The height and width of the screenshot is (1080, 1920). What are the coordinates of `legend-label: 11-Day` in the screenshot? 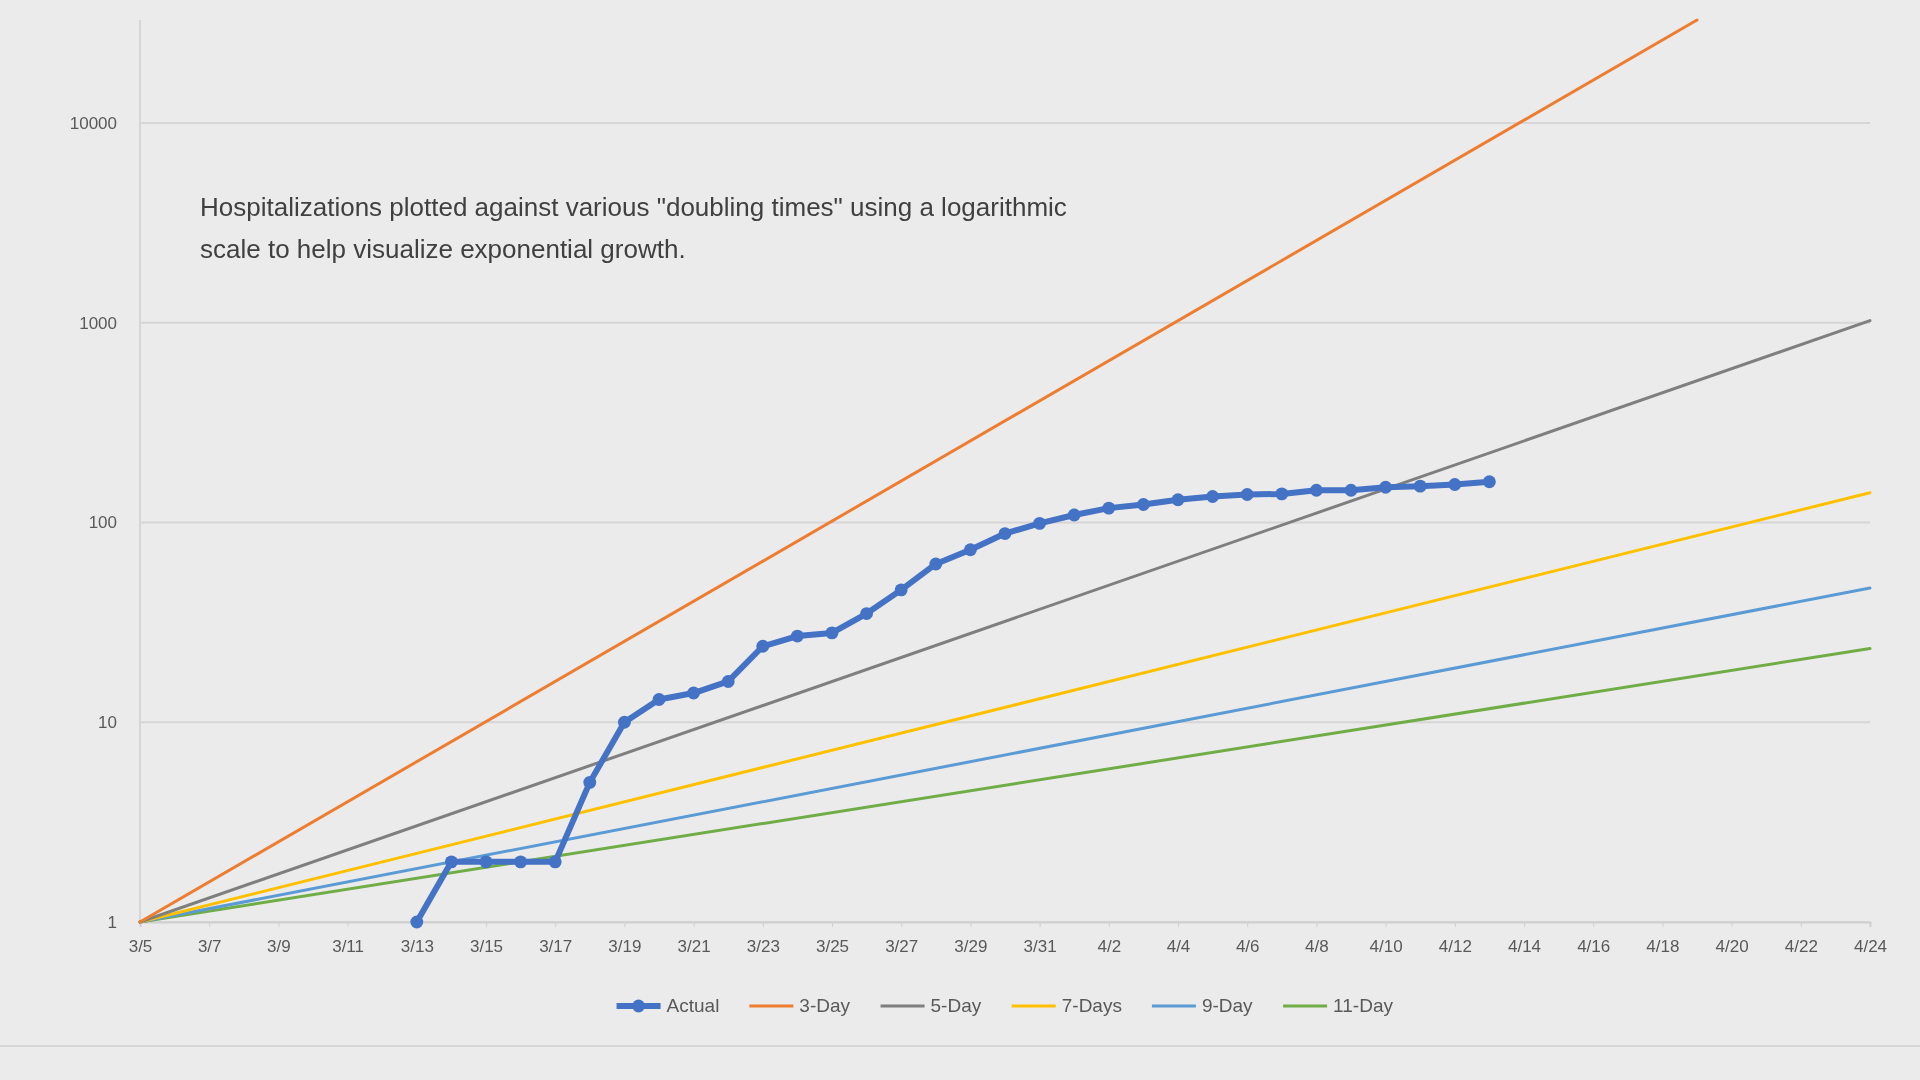 It's located at (1363, 1005).